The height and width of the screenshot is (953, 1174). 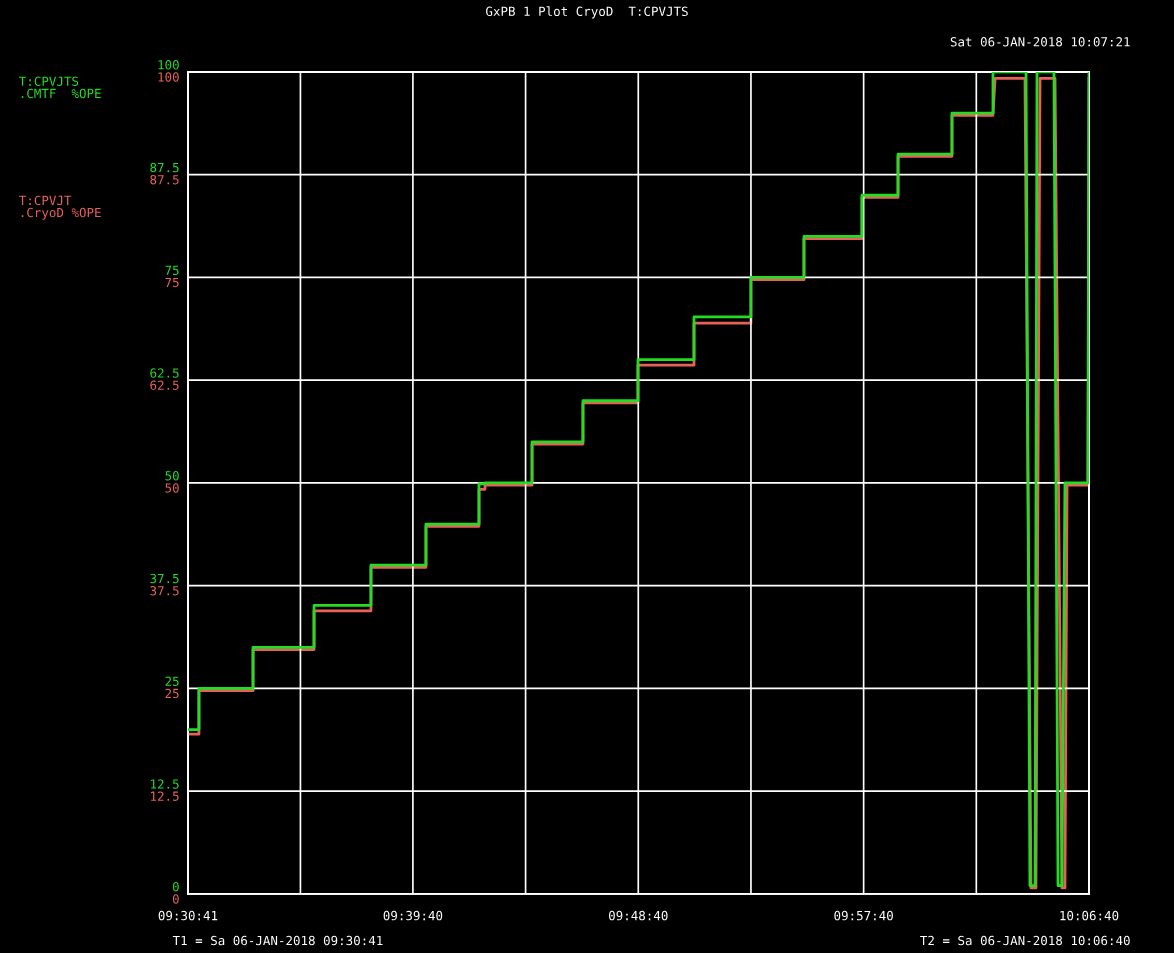 I want to click on text: T:CPVJTS .CMTF %OPE, so click(x=60, y=87).